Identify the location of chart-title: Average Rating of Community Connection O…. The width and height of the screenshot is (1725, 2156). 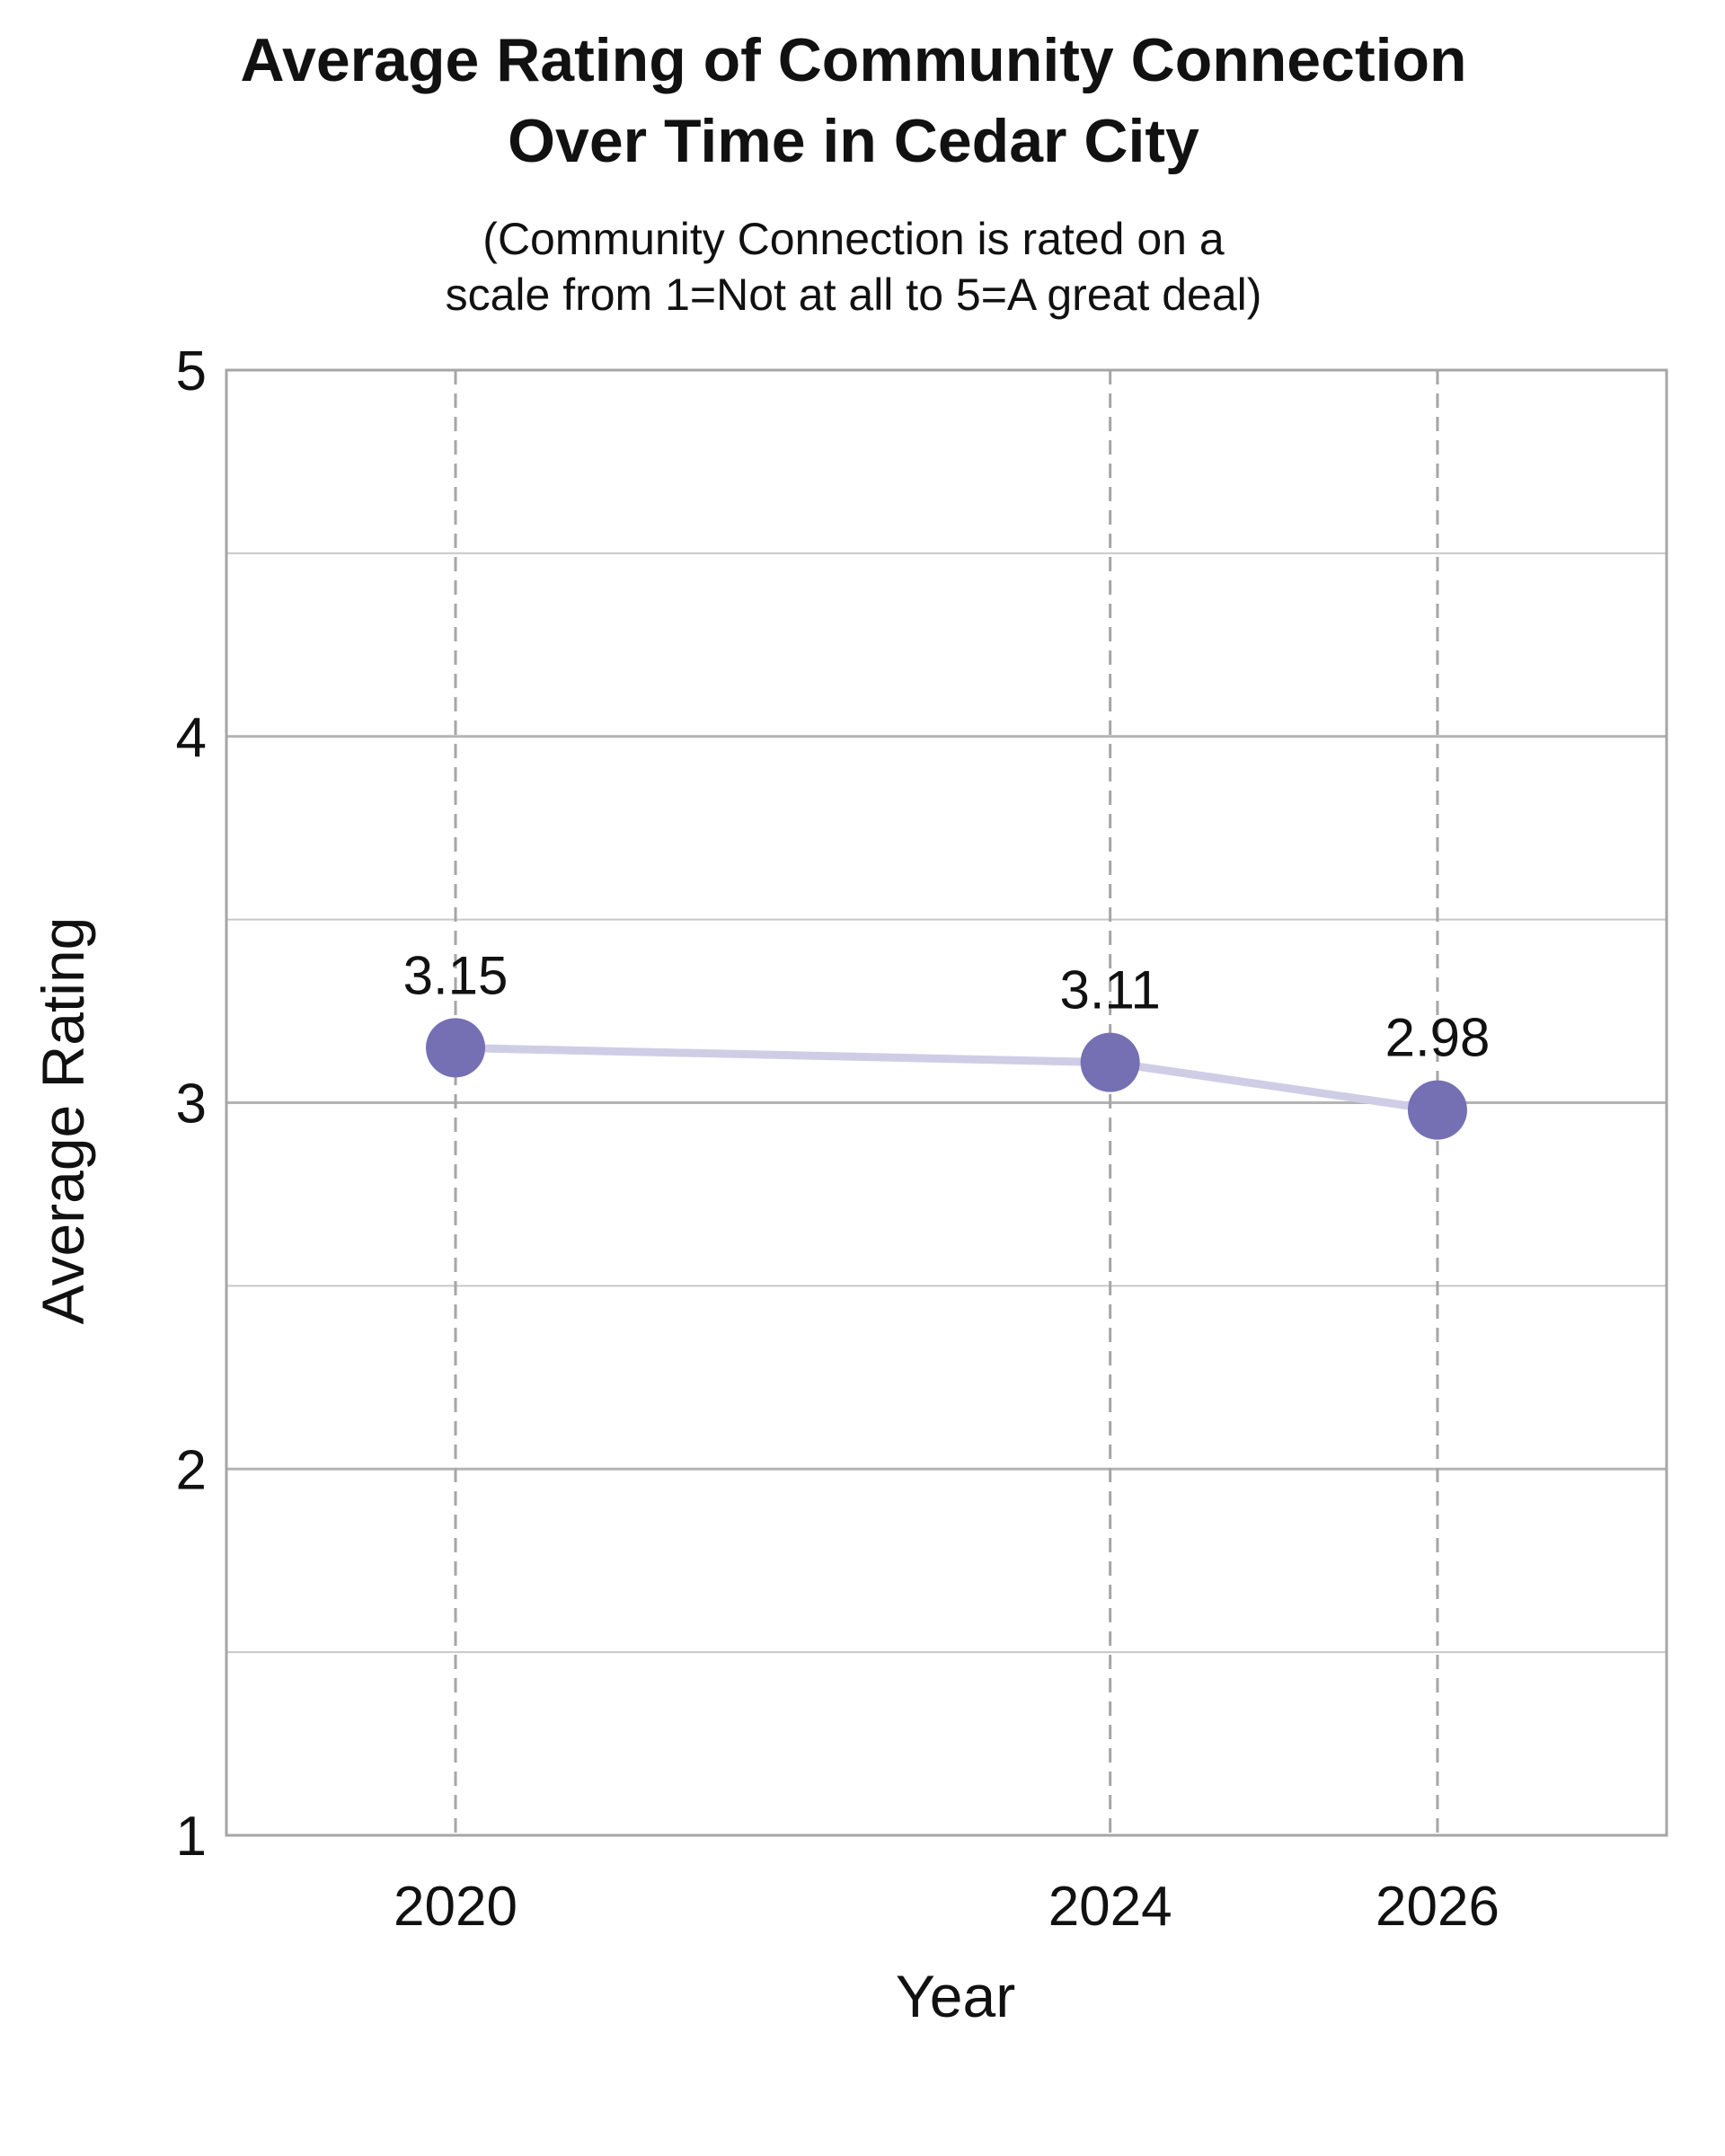
(853, 100).